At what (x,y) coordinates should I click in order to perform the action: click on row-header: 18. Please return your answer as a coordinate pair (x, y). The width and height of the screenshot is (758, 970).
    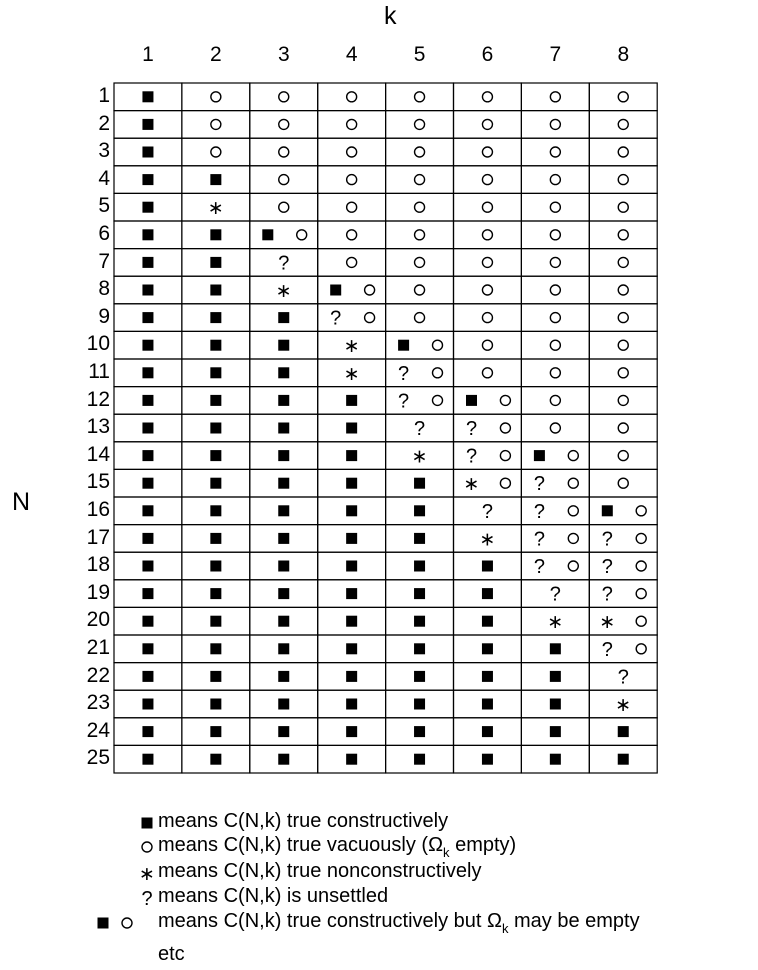
    Looking at the image, I should click on (98, 565).